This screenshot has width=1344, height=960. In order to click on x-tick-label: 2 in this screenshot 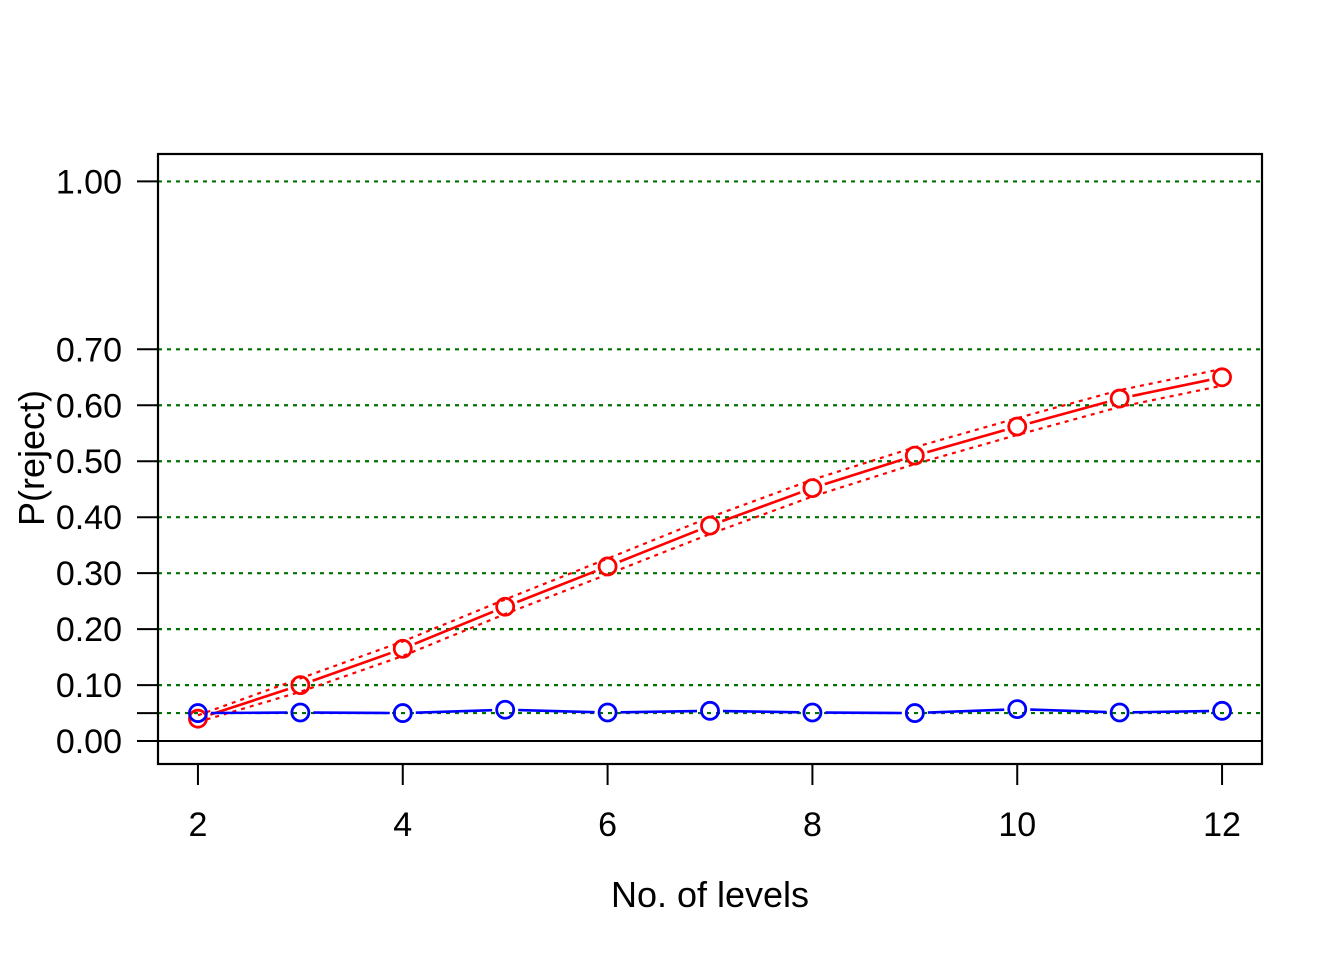, I will do `click(197, 825)`.